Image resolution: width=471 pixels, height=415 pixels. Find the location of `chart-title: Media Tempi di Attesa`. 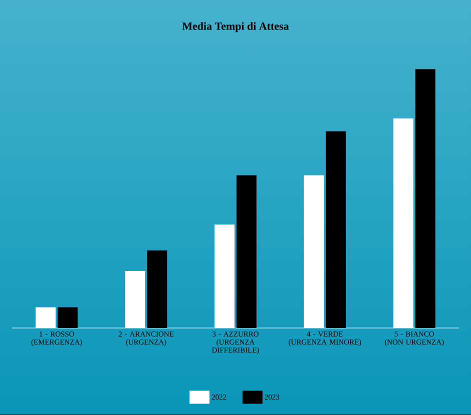

chart-title: Media Tempi di Attesa is located at coordinates (235, 27).